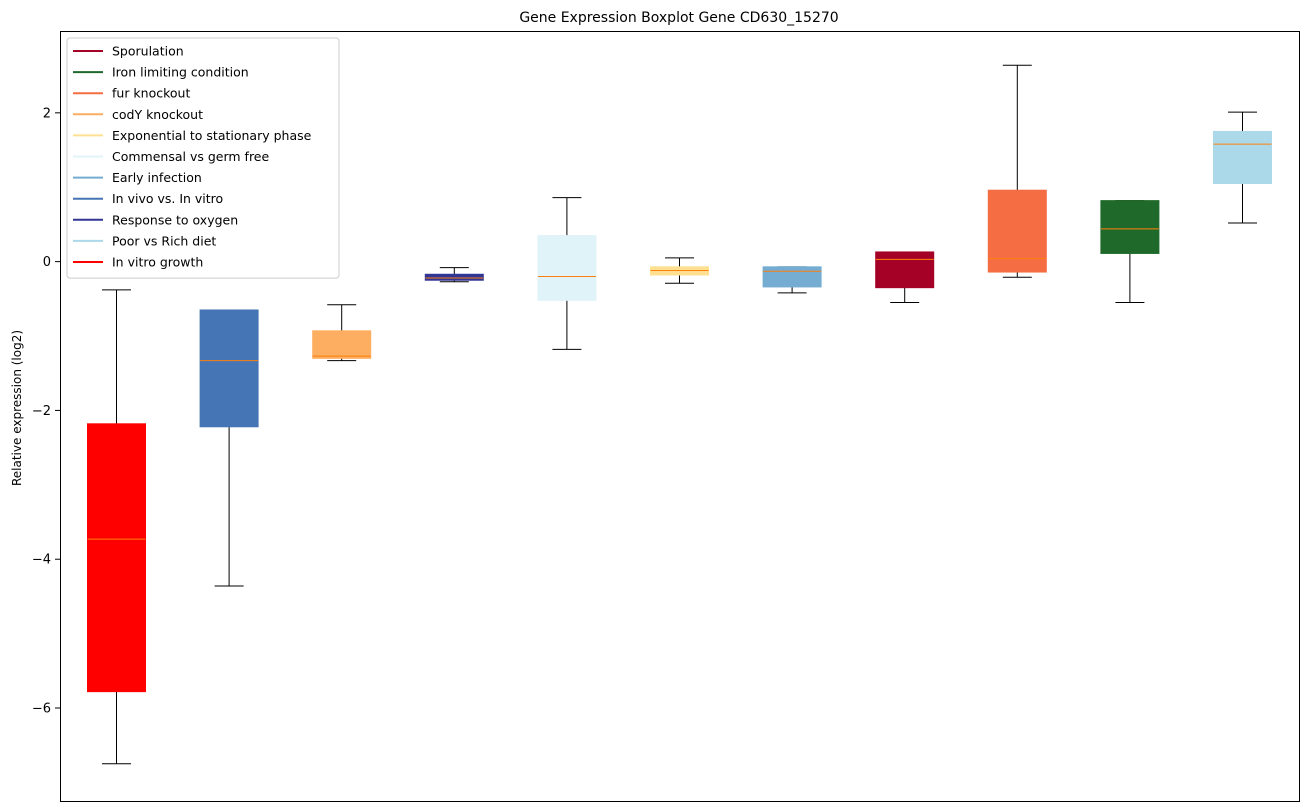  I want to click on box-sporulation, so click(905, 277).